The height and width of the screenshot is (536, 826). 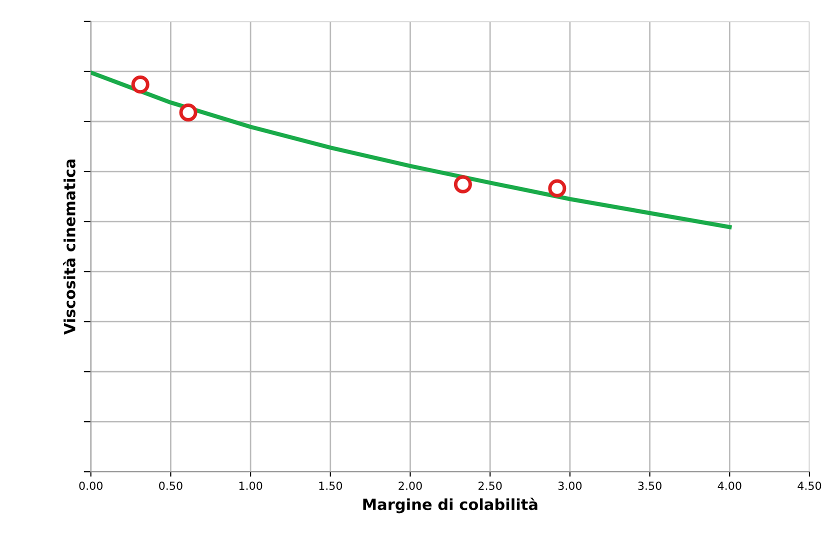 I want to click on x-tick-label: 4.50, so click(x=810, y=486).